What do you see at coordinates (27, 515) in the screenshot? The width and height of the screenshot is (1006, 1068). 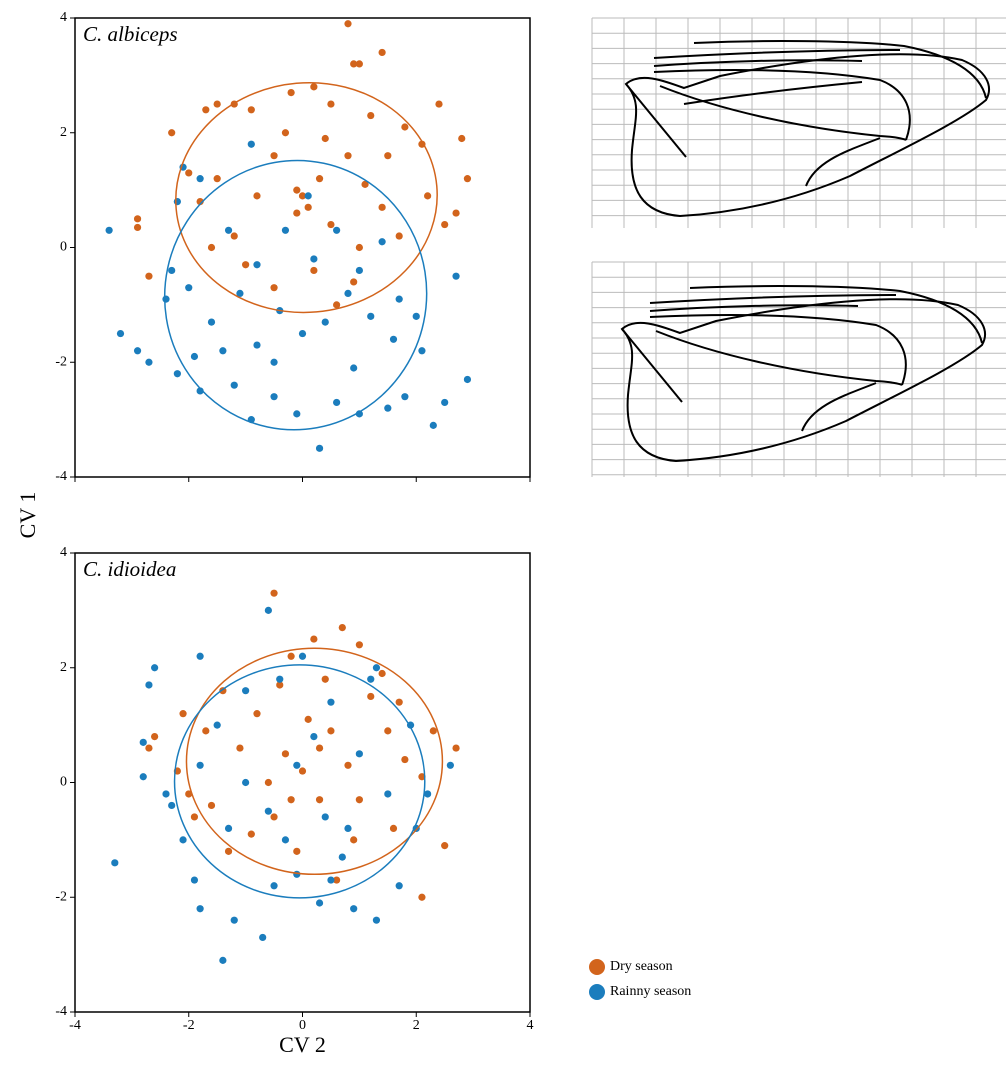 I see `y-axis-label: CV 1` at bounding box center [27, 515].